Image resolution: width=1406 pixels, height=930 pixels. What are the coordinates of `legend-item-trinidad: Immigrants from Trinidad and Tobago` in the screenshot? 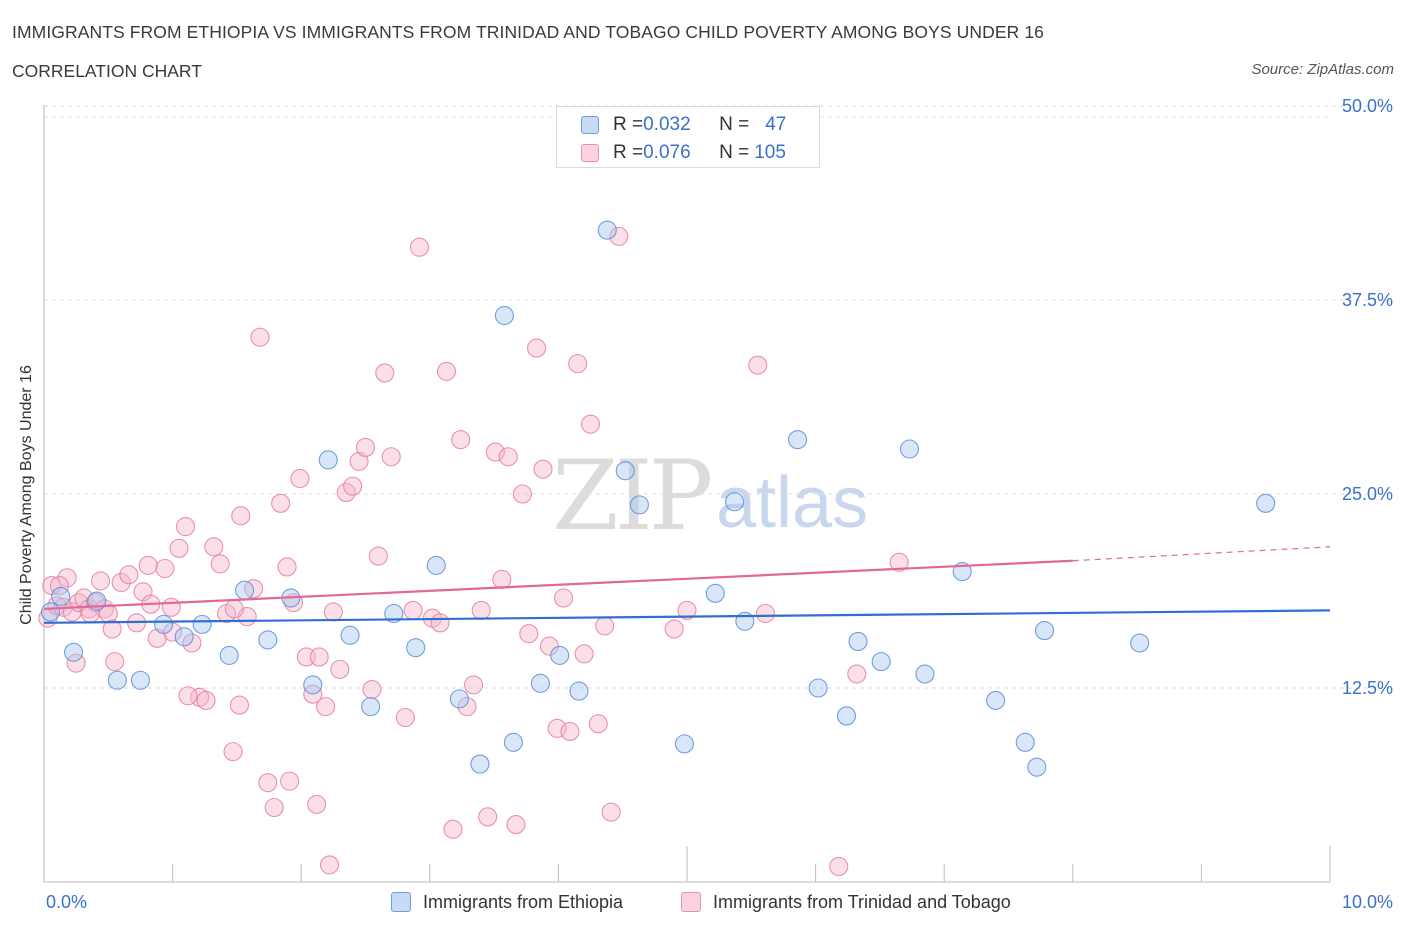 It's located at (846, 902).